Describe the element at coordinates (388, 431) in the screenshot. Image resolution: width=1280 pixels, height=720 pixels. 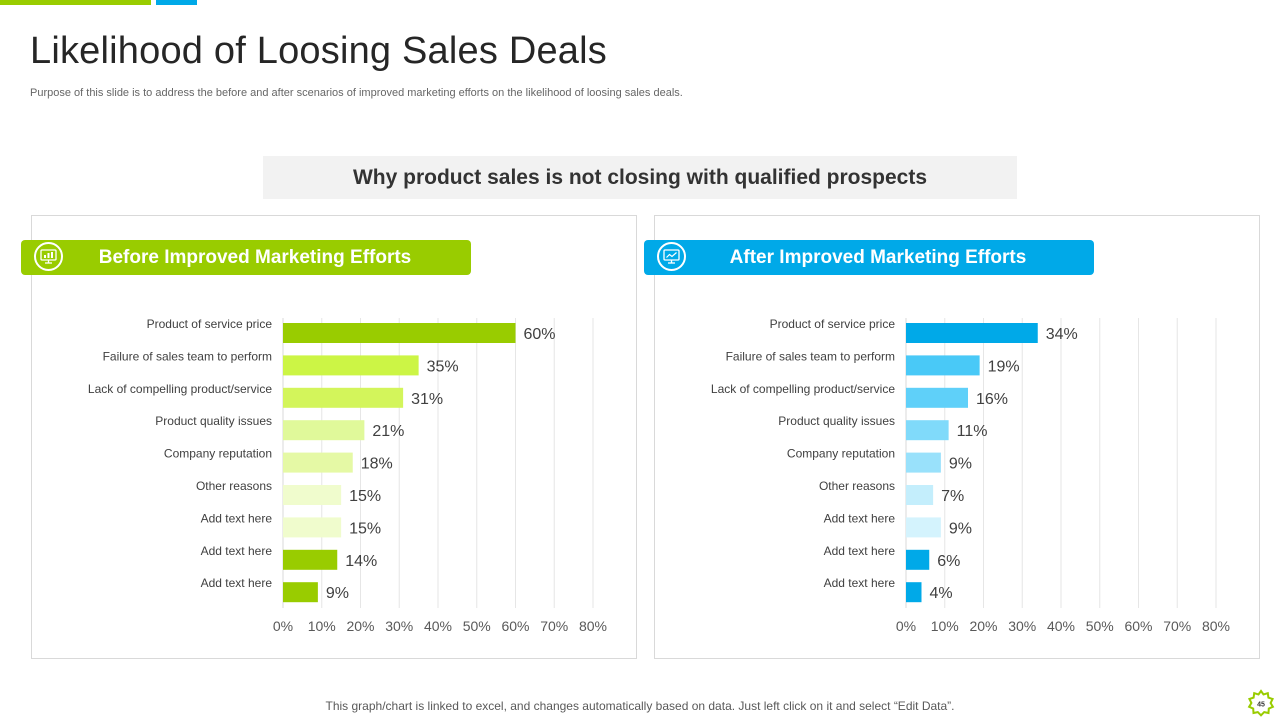
I see `data-label: 21%` at that location.